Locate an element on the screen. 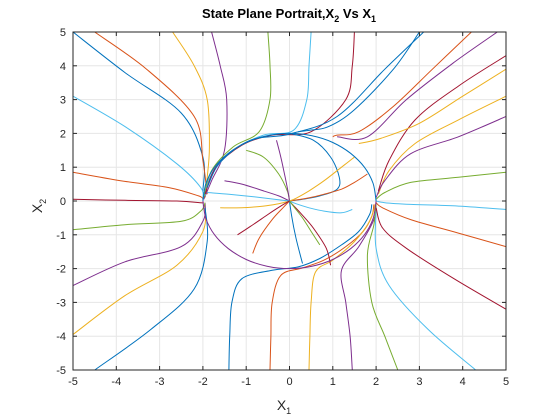 This screenshot has height=420, width=560. y-tick-label: 5 is located at coordinates (63, 33).